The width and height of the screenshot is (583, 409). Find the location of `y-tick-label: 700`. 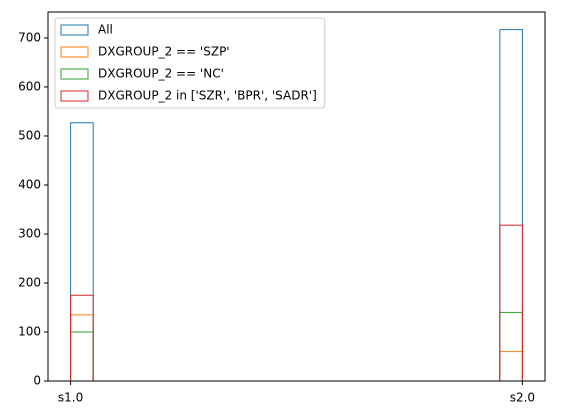

y-tick-label: 700 is located at coordinates (29, 37).